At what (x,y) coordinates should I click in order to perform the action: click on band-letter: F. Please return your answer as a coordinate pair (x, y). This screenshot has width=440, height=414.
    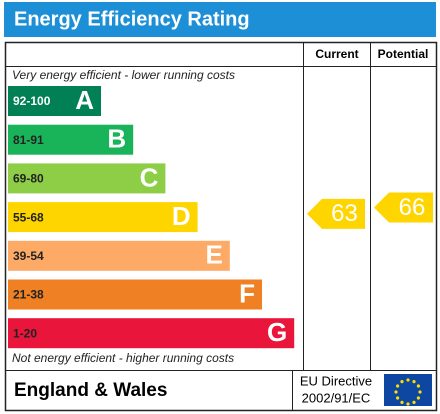
    Looking at the image, I should click on (247, 293).